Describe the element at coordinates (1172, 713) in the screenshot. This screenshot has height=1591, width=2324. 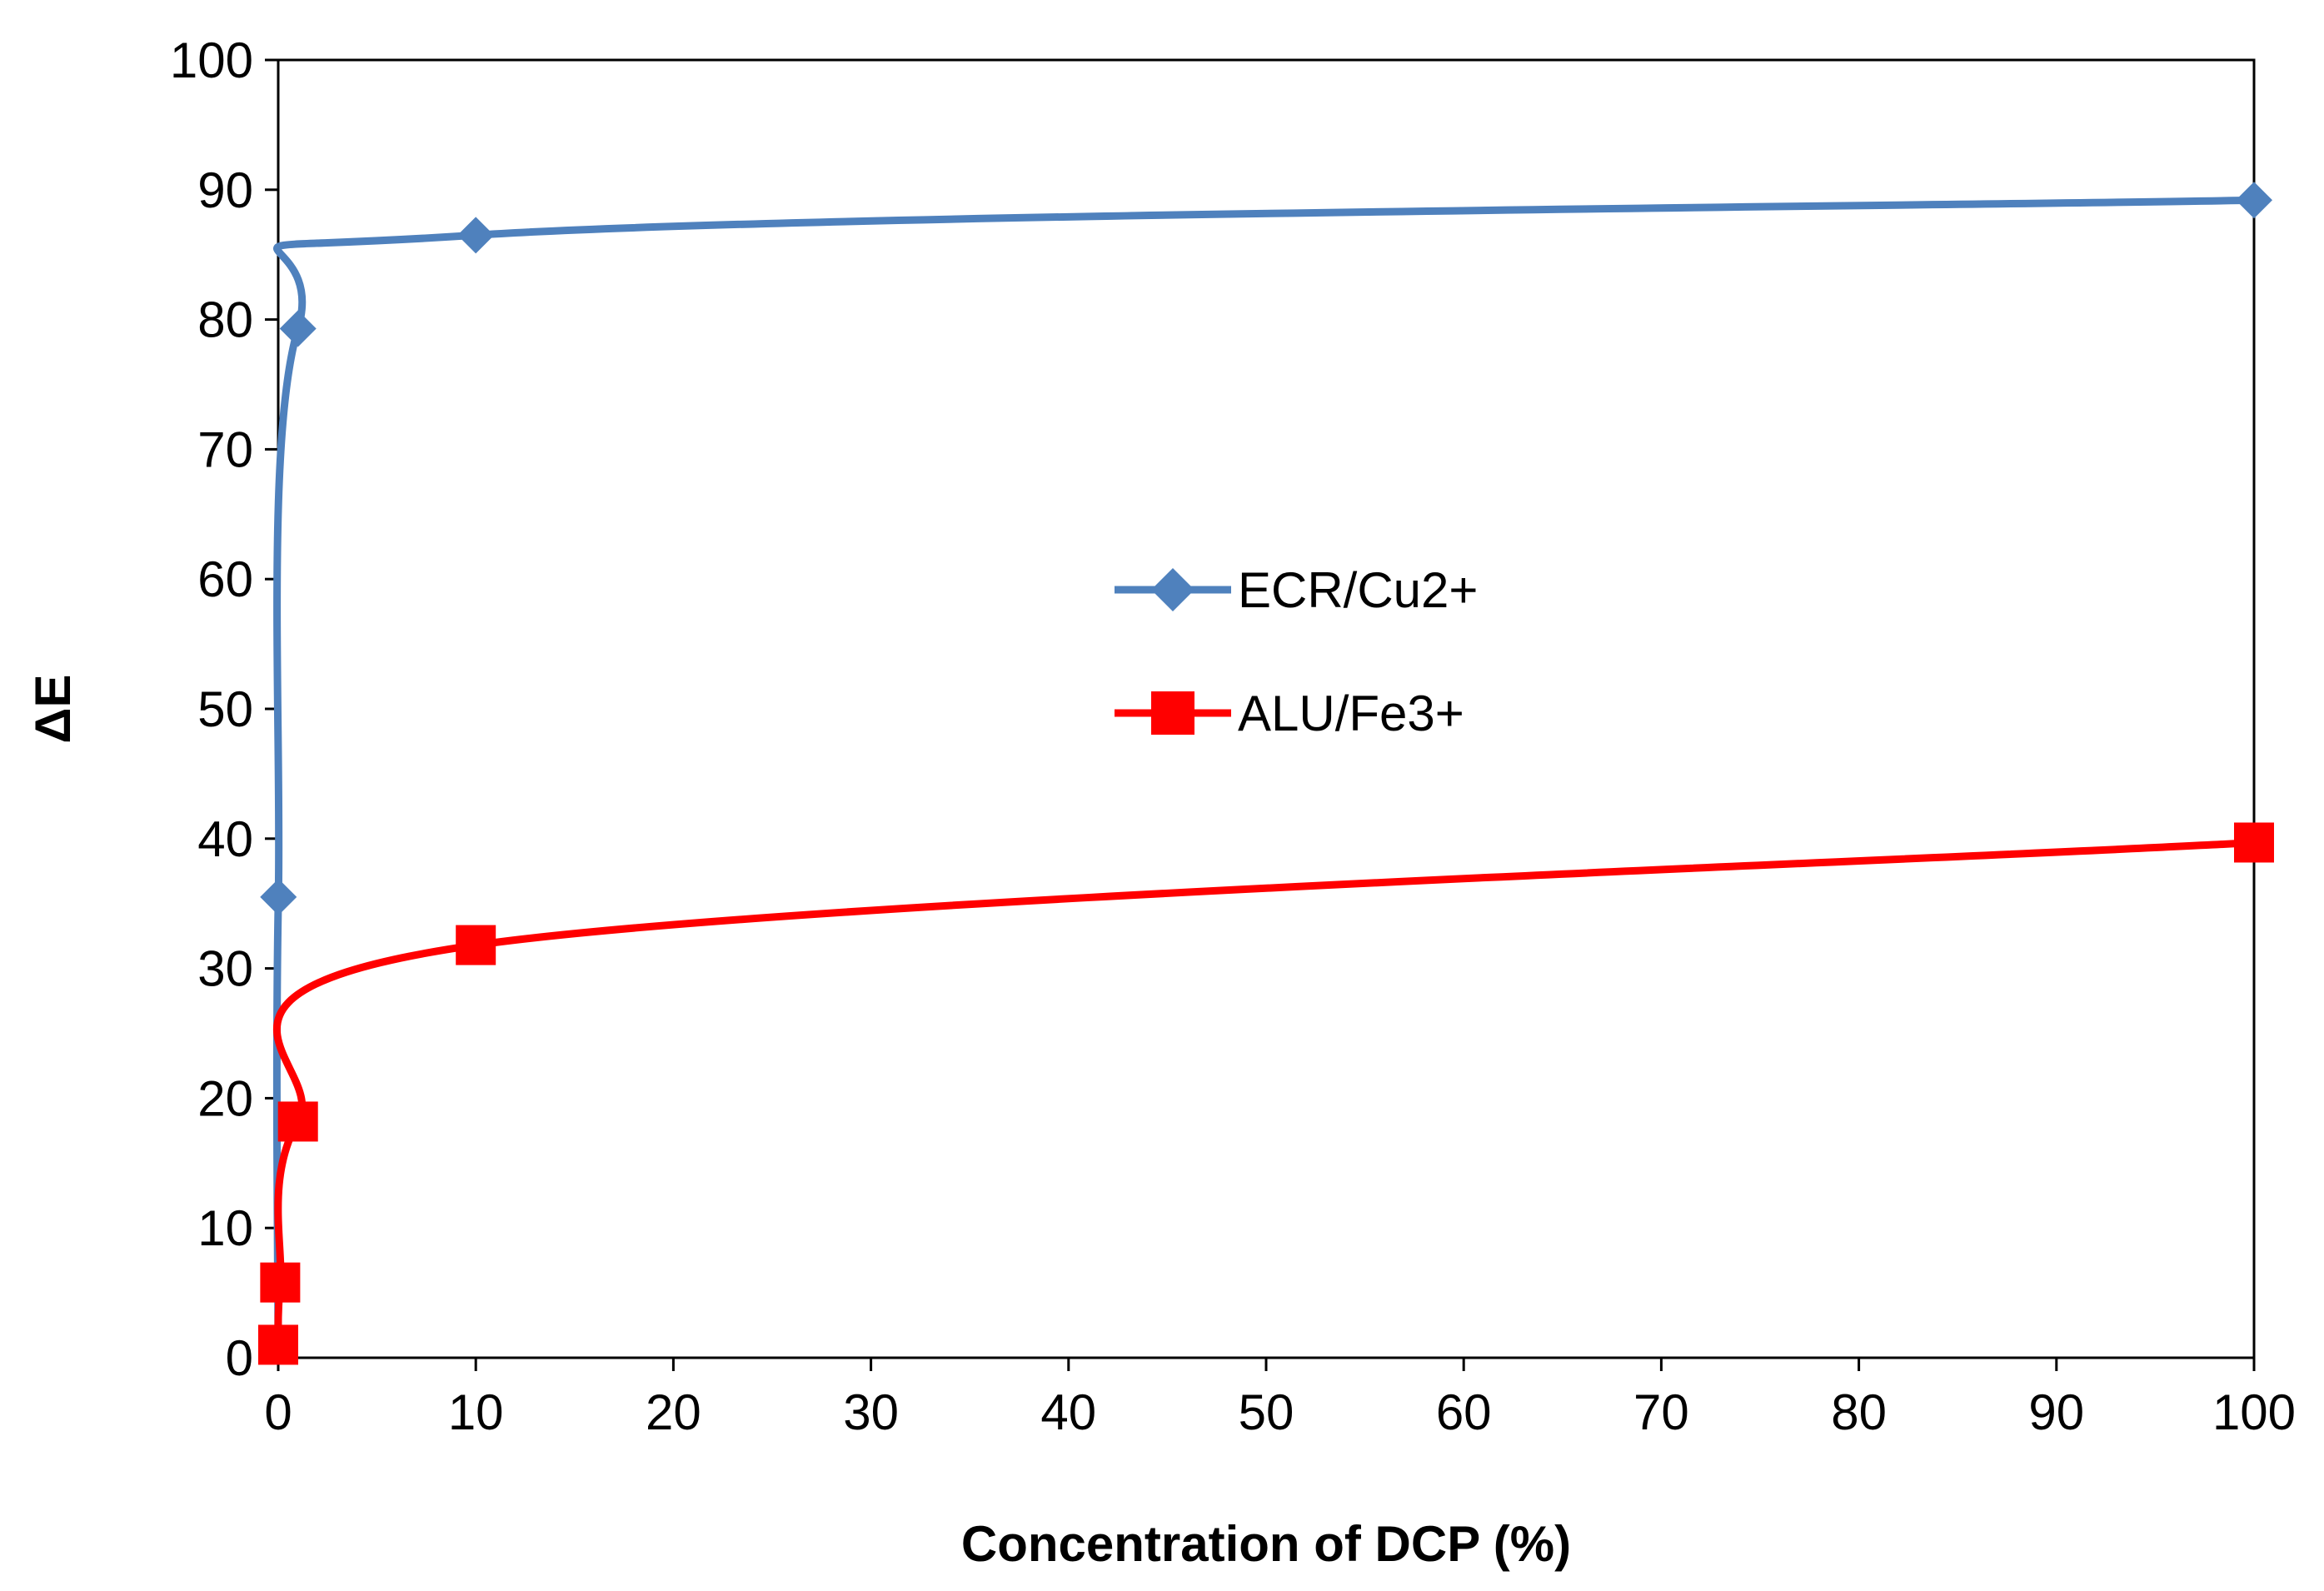
I see `legend-marker-alu-fe3` at that location.